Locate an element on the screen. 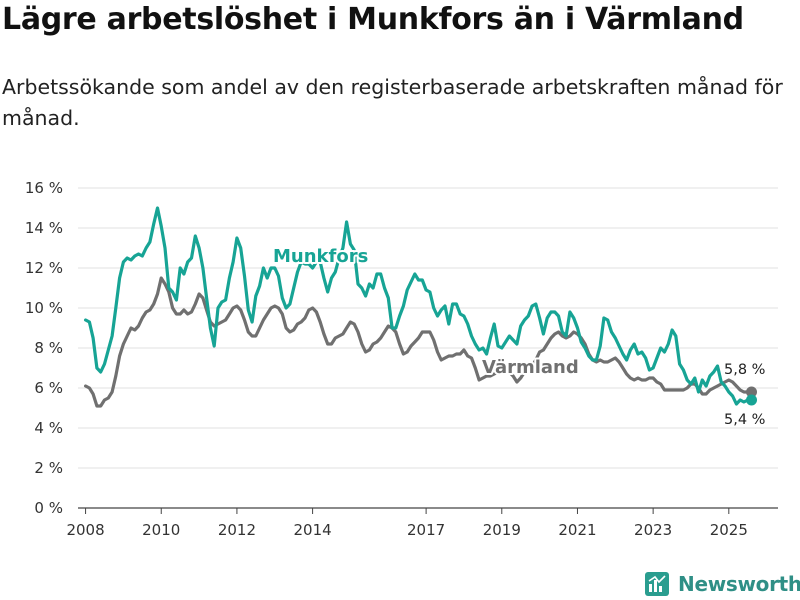 Image resolution: width=800 pixels, height=600 pixels. y-tick-label: 8 % is located at coordinates (48, 348).